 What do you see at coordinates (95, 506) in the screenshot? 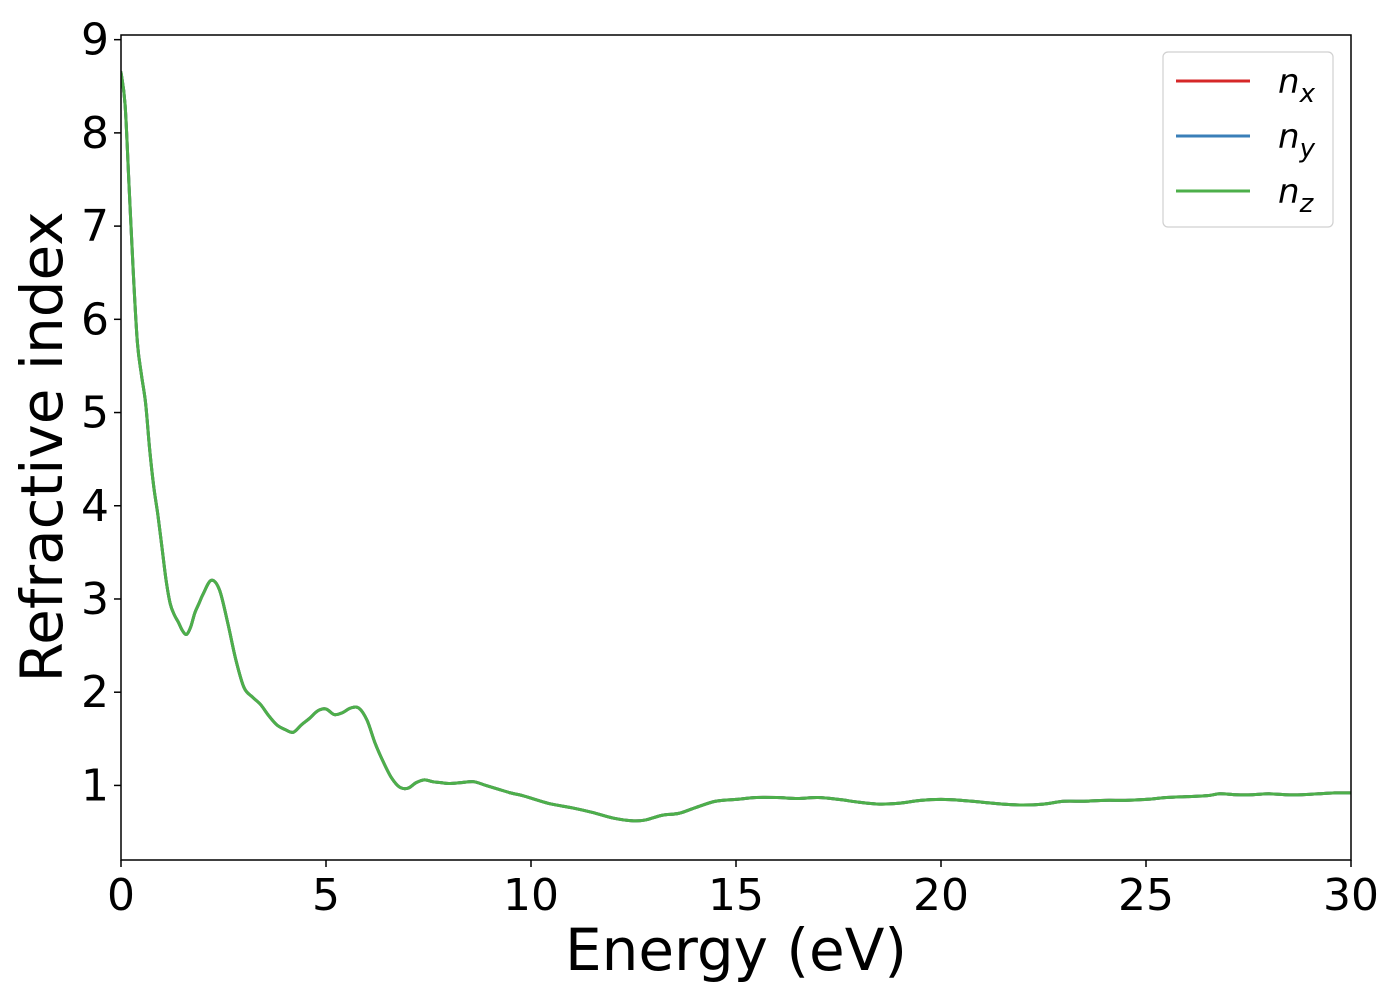
I see `y-tick-label: 4` at bounding box center [95, 506].